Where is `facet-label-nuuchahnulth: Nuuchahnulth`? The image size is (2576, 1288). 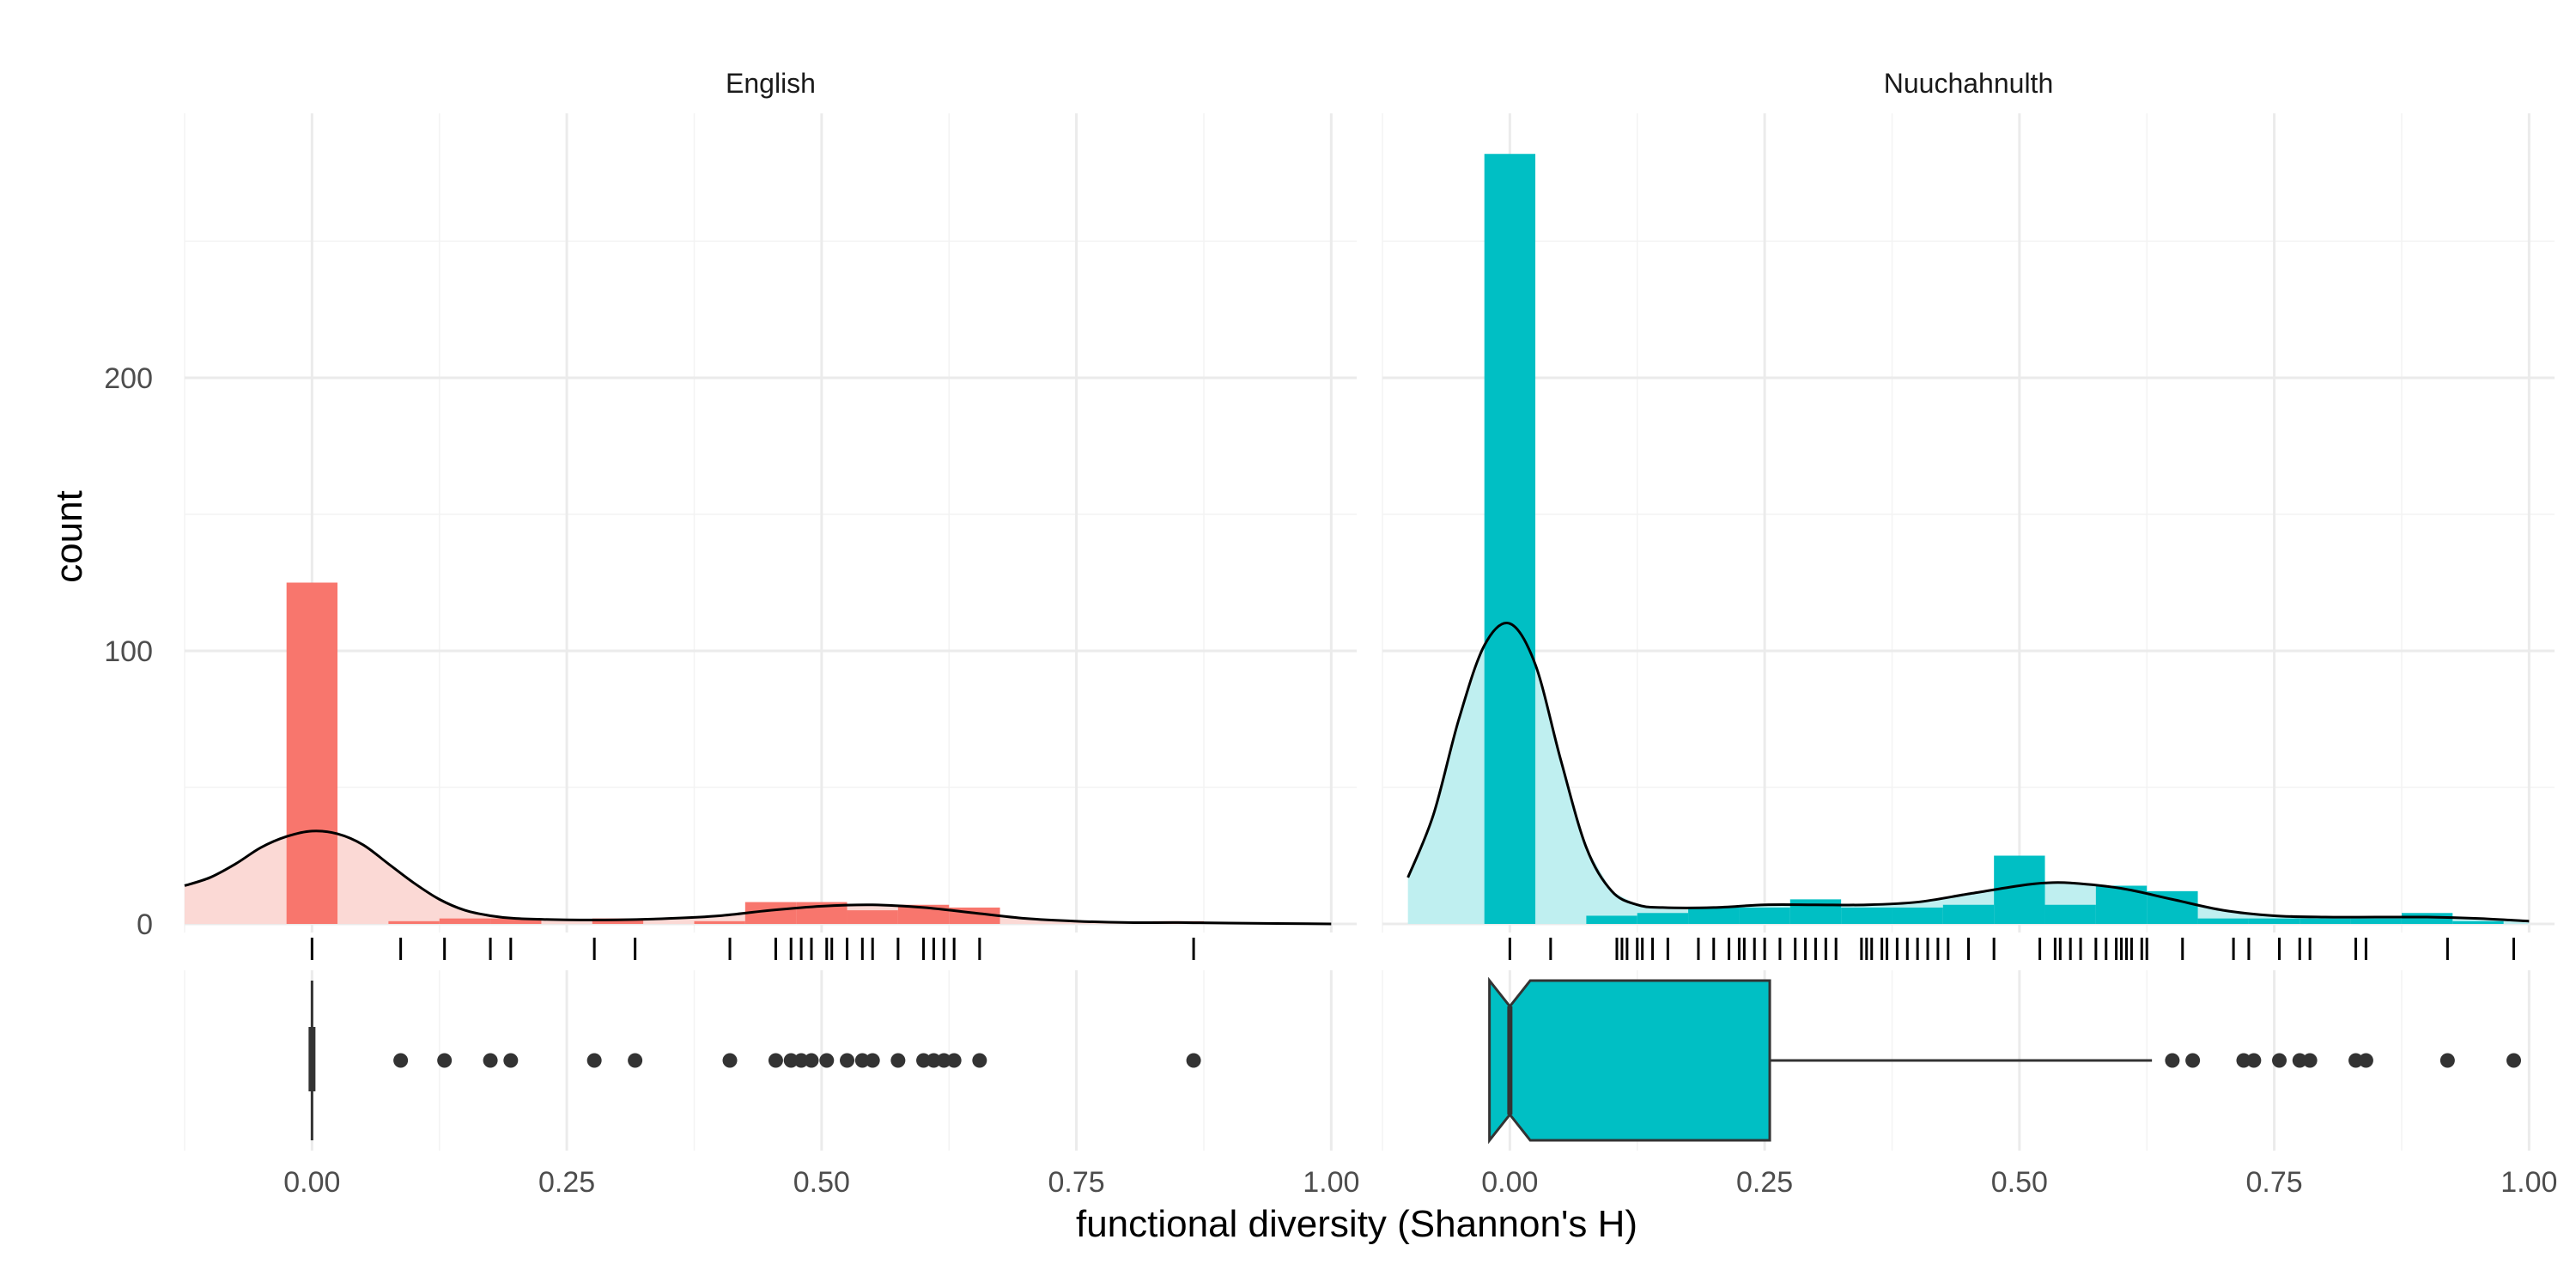 facet-label-nuuchahnulth: Nuuchahnulth is located at coordinates (1968, 83).